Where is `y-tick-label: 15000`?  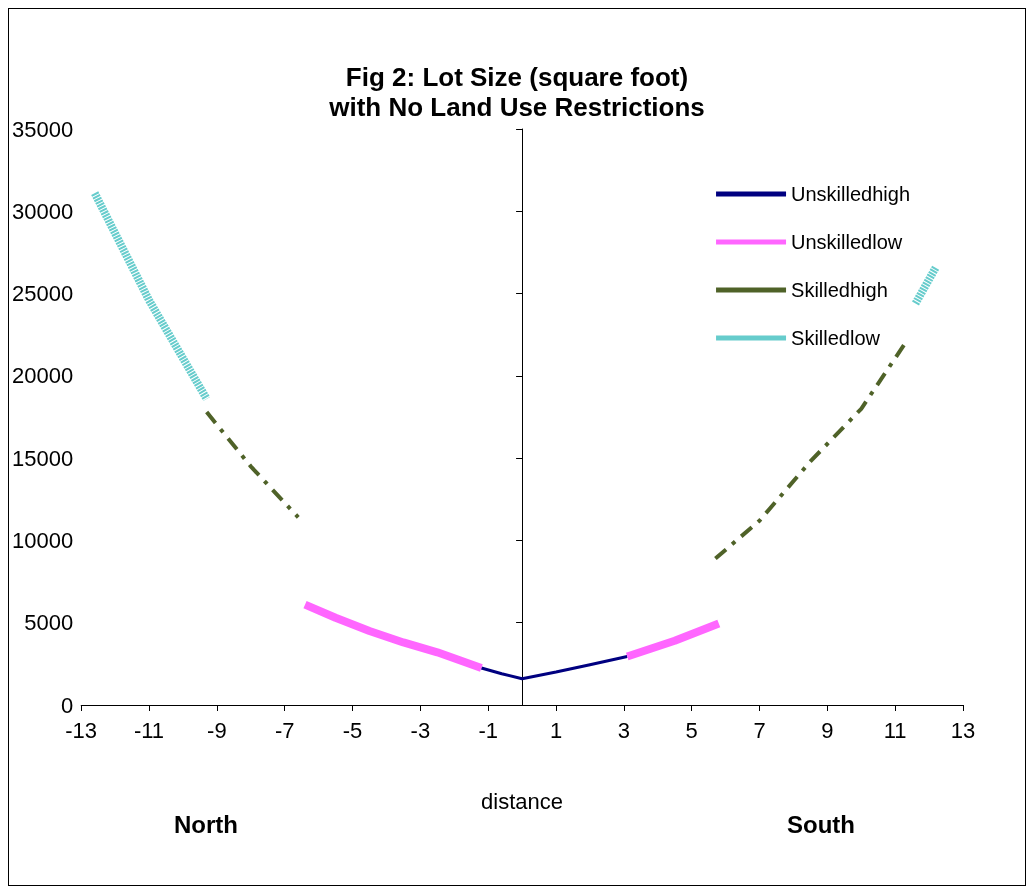
y-tick-label: 15000 is located at coordinates (42, 458).